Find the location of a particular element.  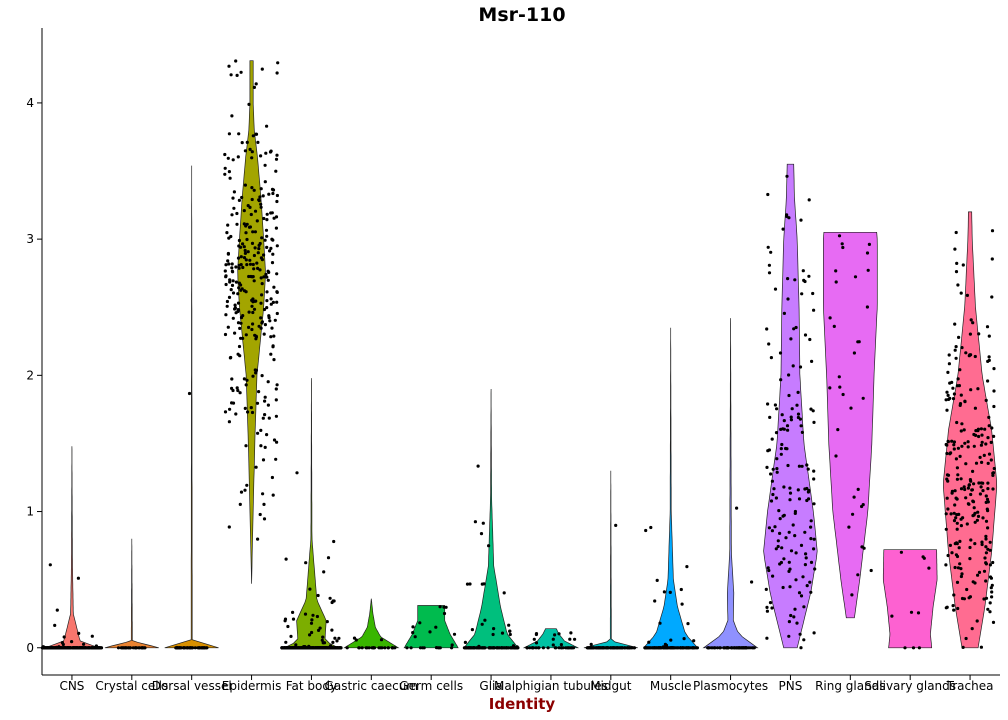

data-point-midgut is located at coordinates (597, 648).